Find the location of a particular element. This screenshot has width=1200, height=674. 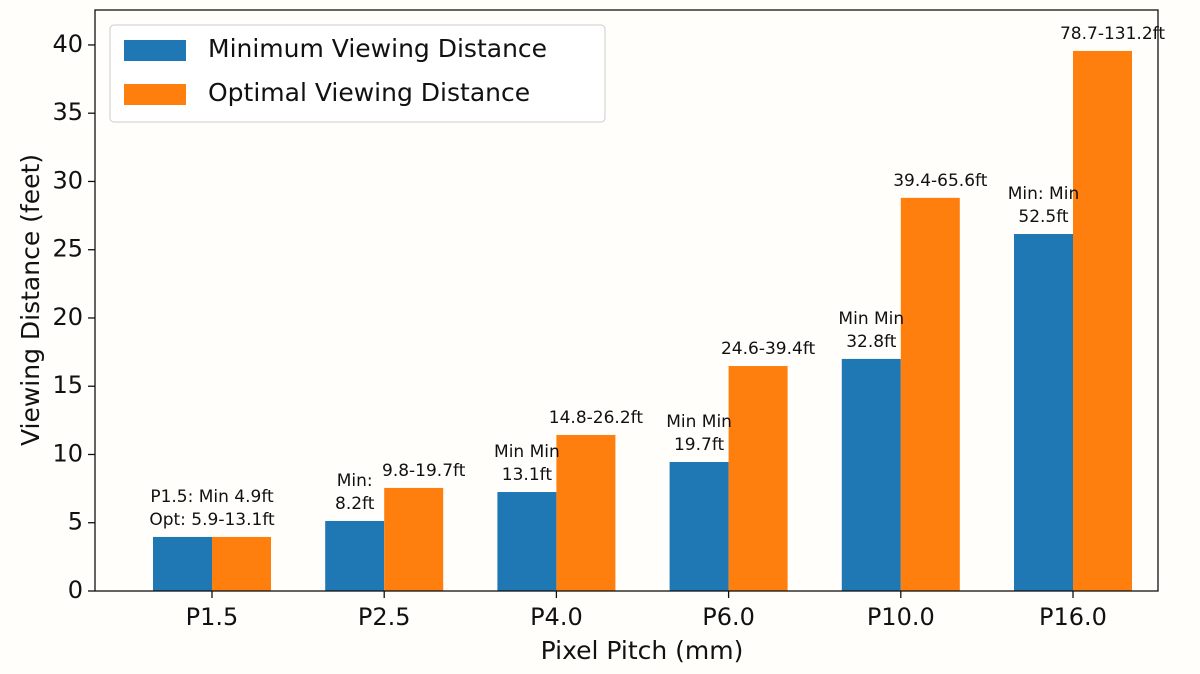

y-tick-label: 15 is located at coordinates (67, 385).